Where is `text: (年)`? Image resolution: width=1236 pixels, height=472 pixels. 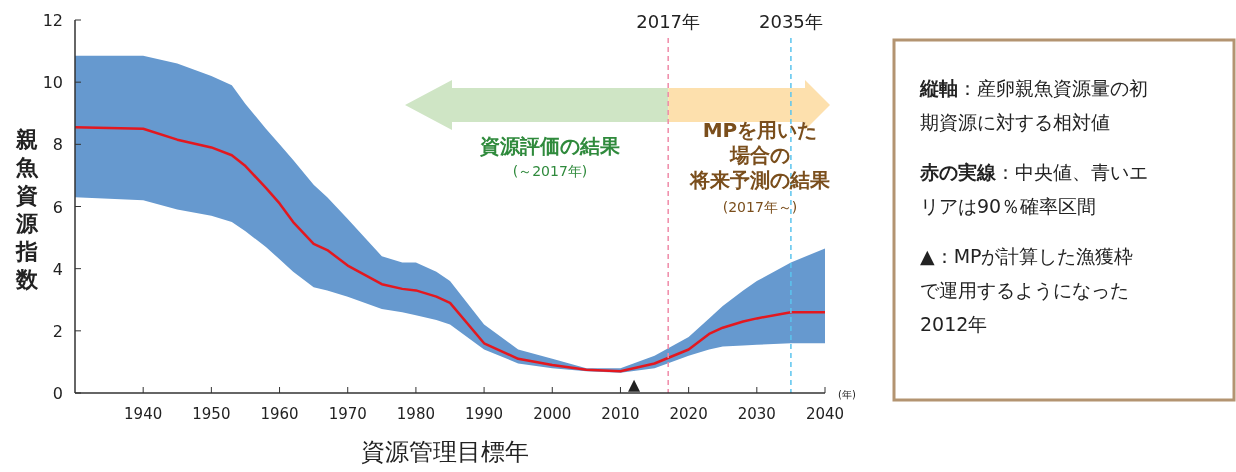 text: (年) is located at coordinates (847, 394).